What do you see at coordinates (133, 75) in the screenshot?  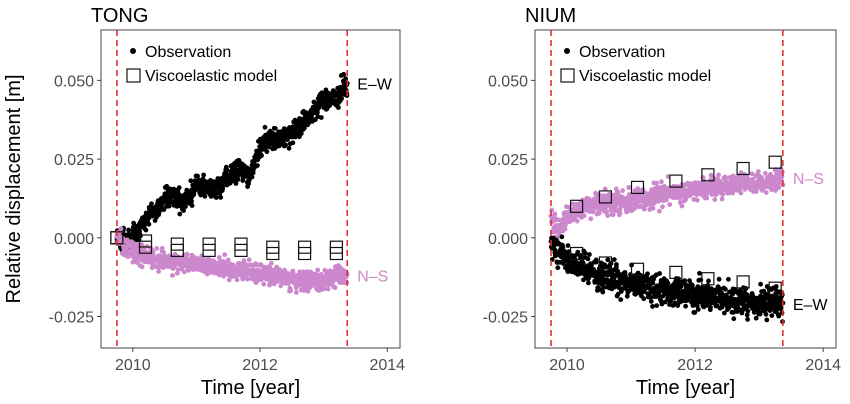 I see `legend-square-icon` at bounding box center [133, 75].